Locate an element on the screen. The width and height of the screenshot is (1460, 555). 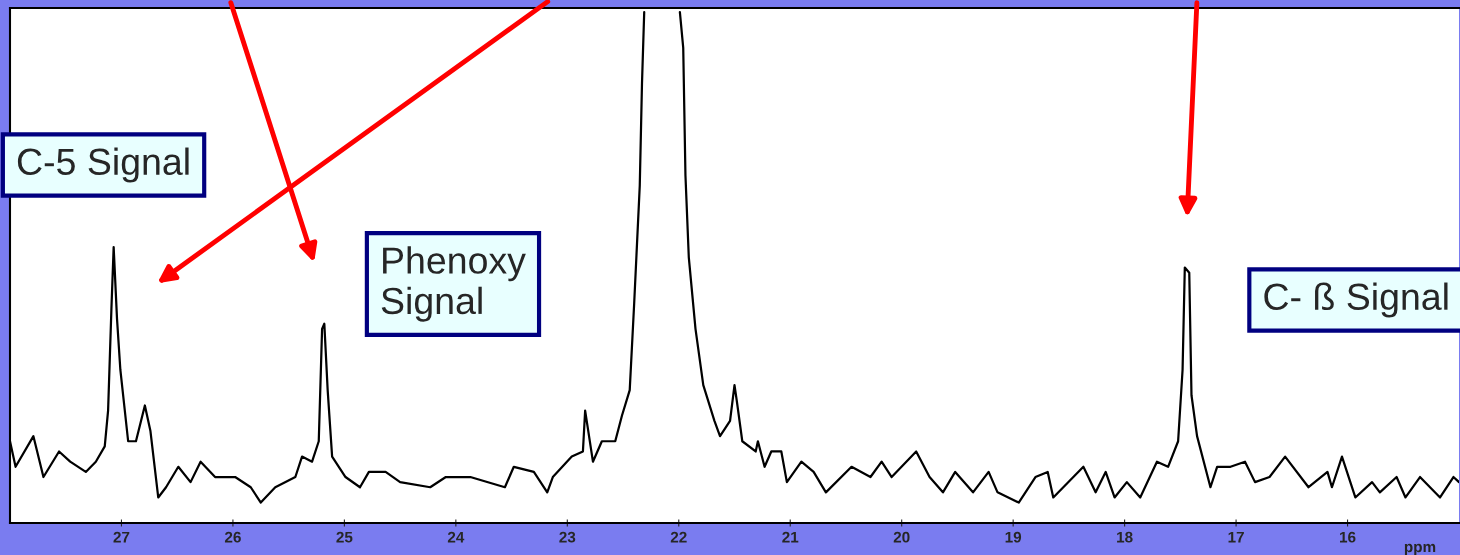
annotation: Phenoxy Signal is located at coordinates (453, 284).